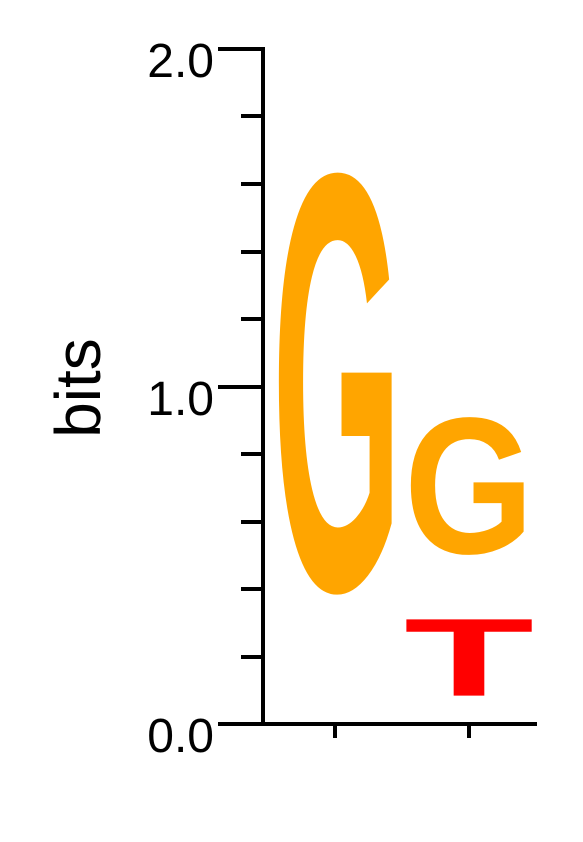  What do you see at coordinates (78, 388) in the screenshot?
I see `y-axis-label: bits` at bounding box center [78, 388].